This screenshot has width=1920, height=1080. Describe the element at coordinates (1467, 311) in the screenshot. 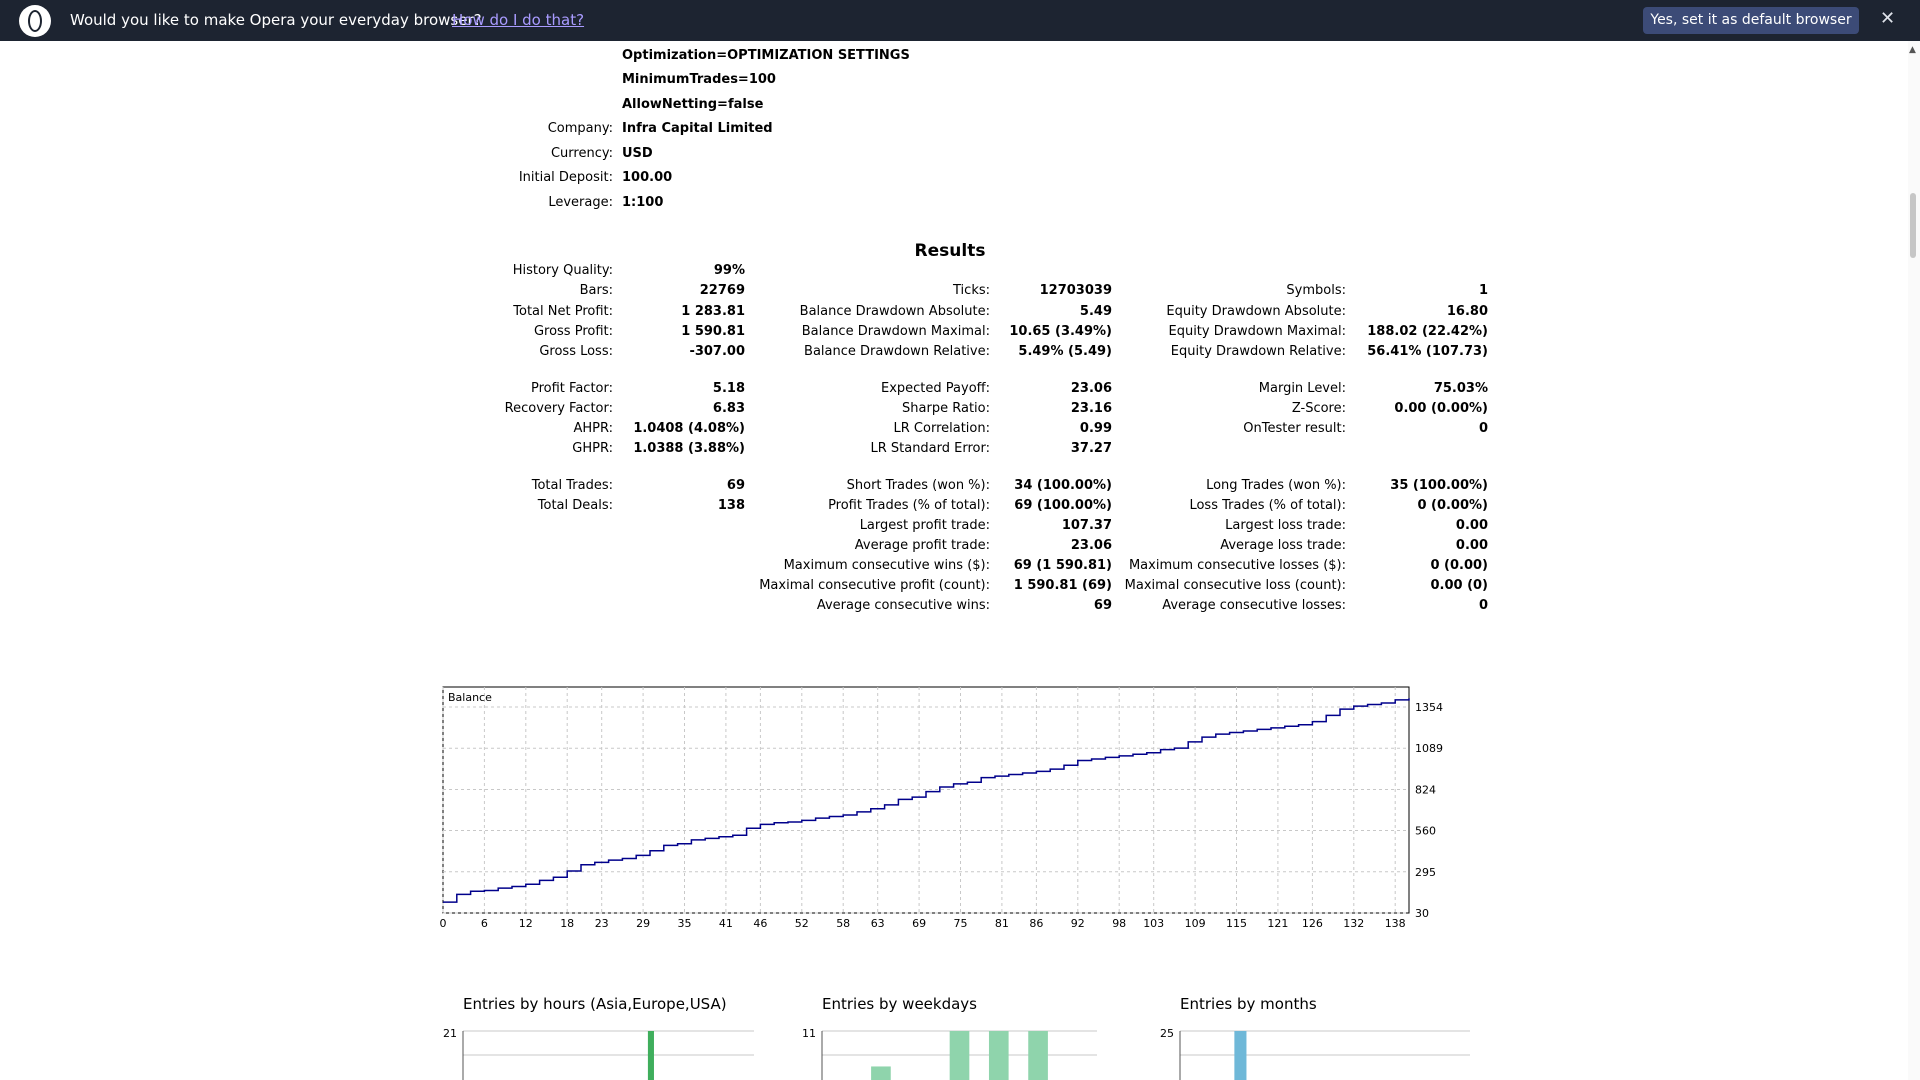

I see `result-value: 16.80` at that location.